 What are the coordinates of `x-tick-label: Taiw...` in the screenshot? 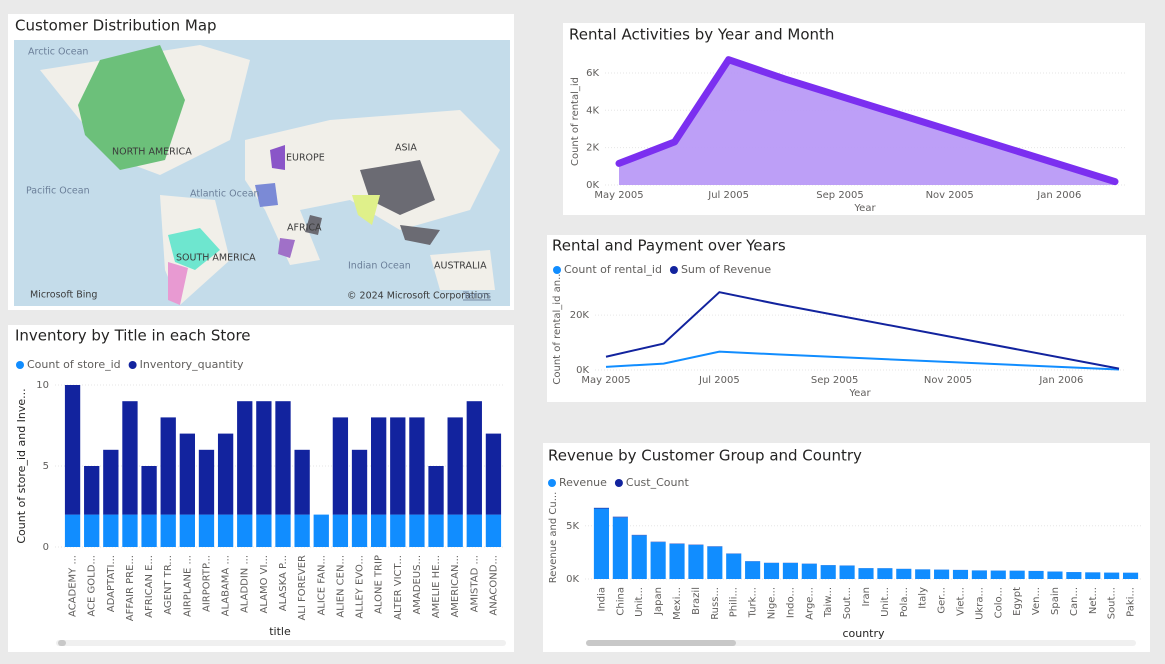 It's located at (828, 602).